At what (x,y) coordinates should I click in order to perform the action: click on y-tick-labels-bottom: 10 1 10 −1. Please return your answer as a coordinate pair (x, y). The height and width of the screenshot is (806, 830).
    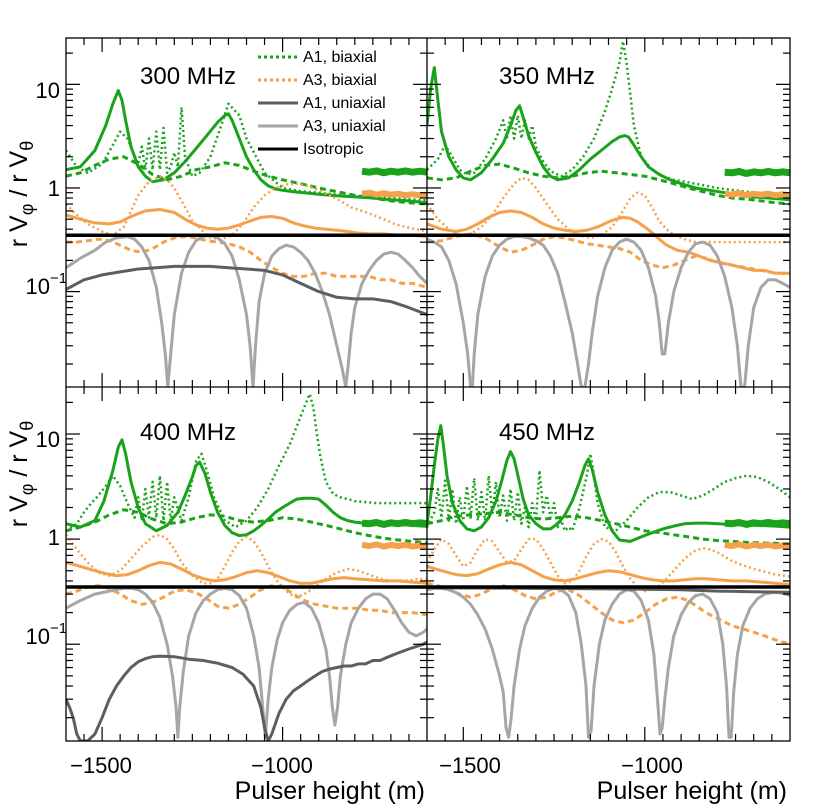
    Looking at the image, I should click on (47, 538).